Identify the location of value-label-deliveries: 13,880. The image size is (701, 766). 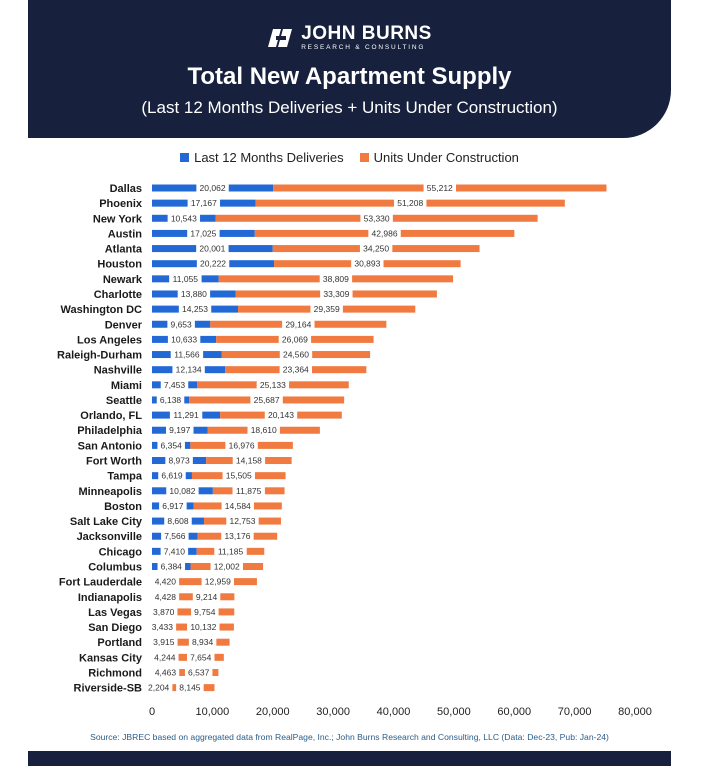
(194, 294).